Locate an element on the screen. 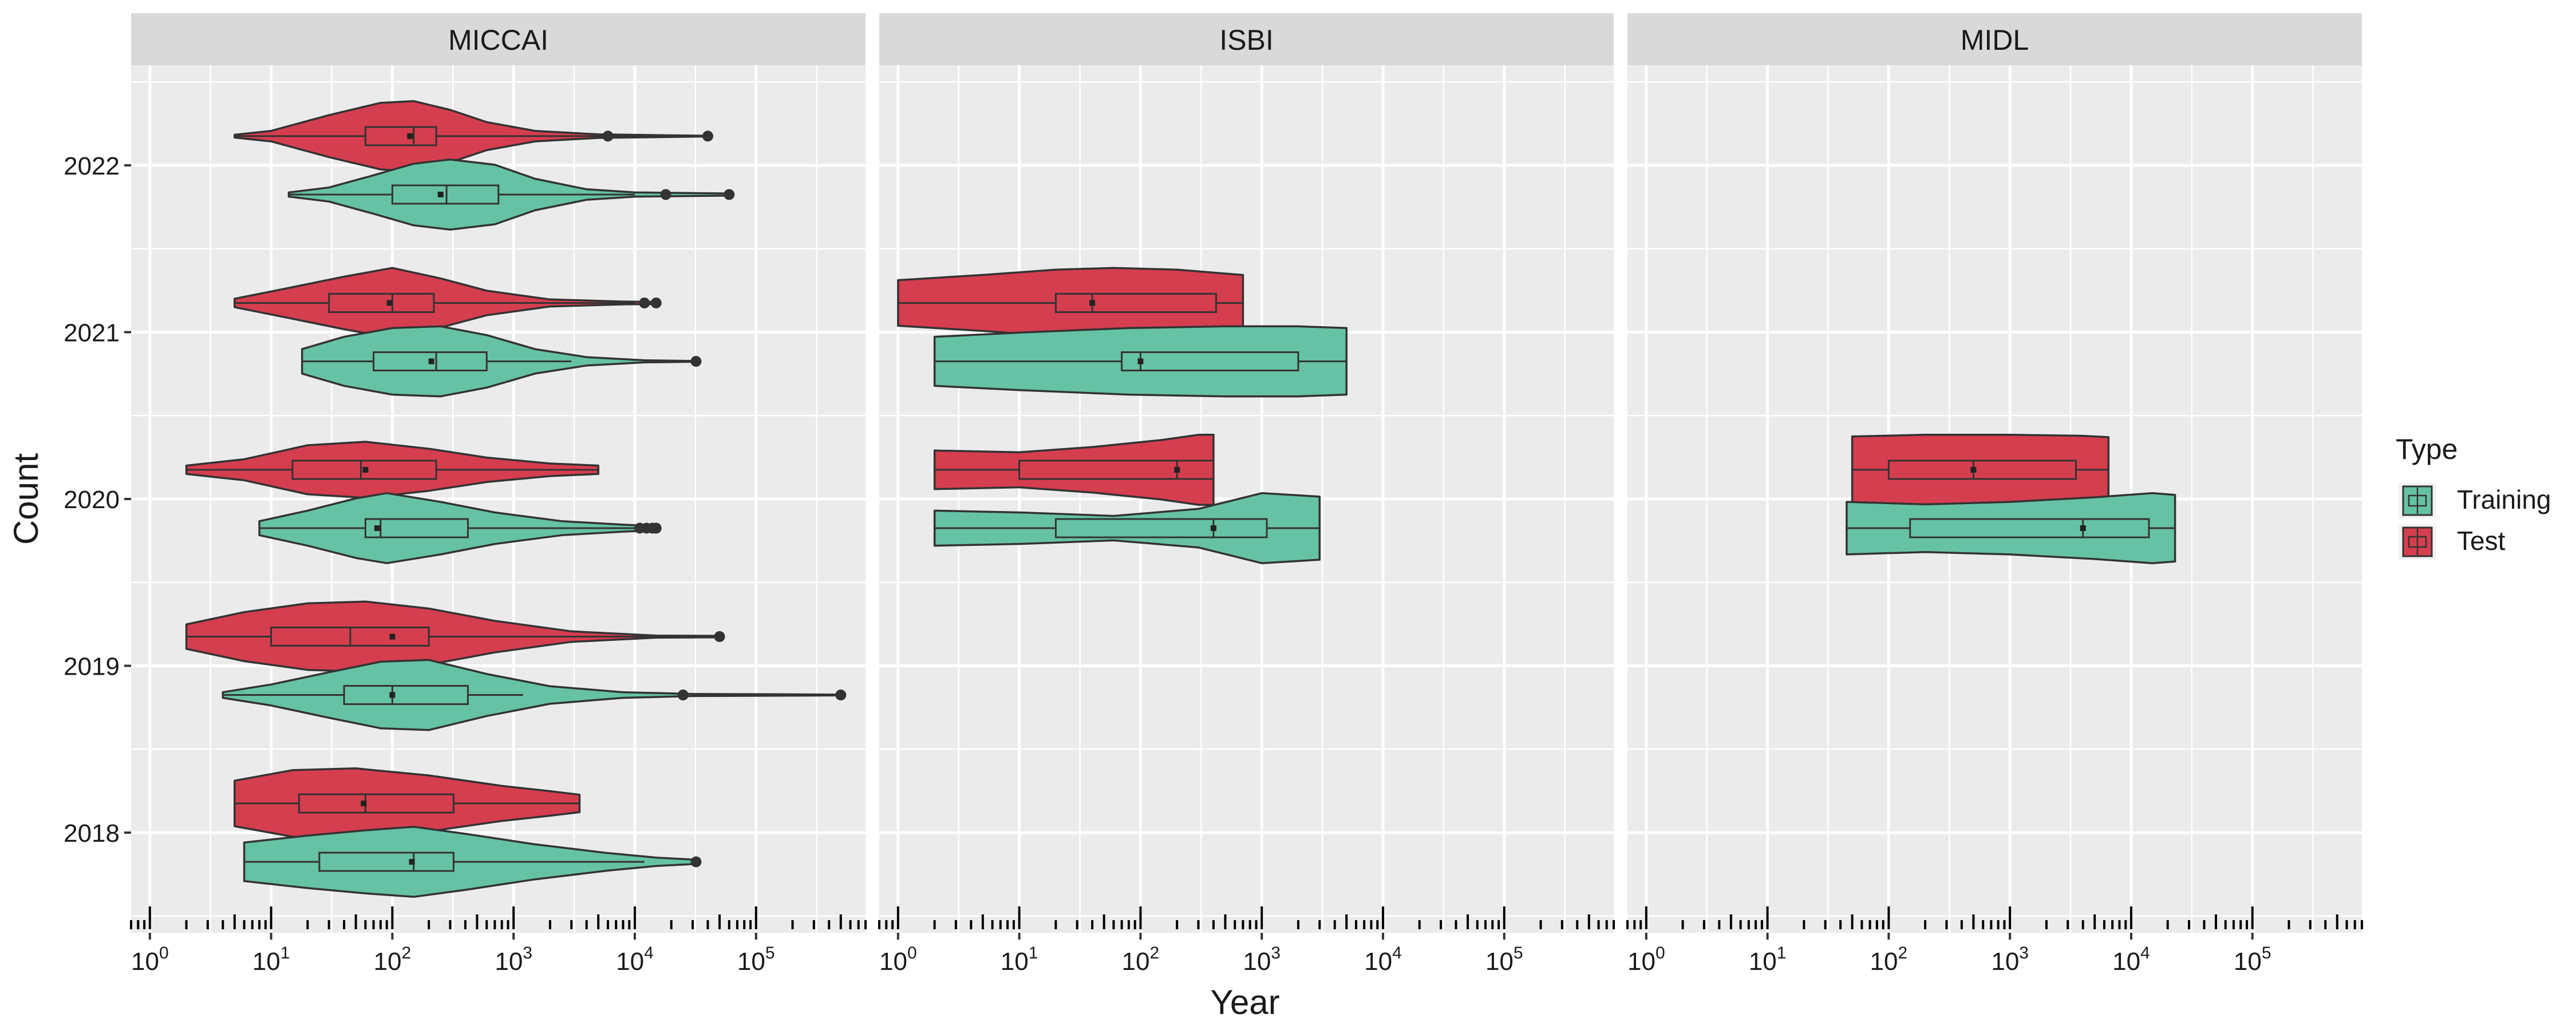 The image size is (2576, 1030). facet-label: ISBI is located at coordinates (1246, 40).